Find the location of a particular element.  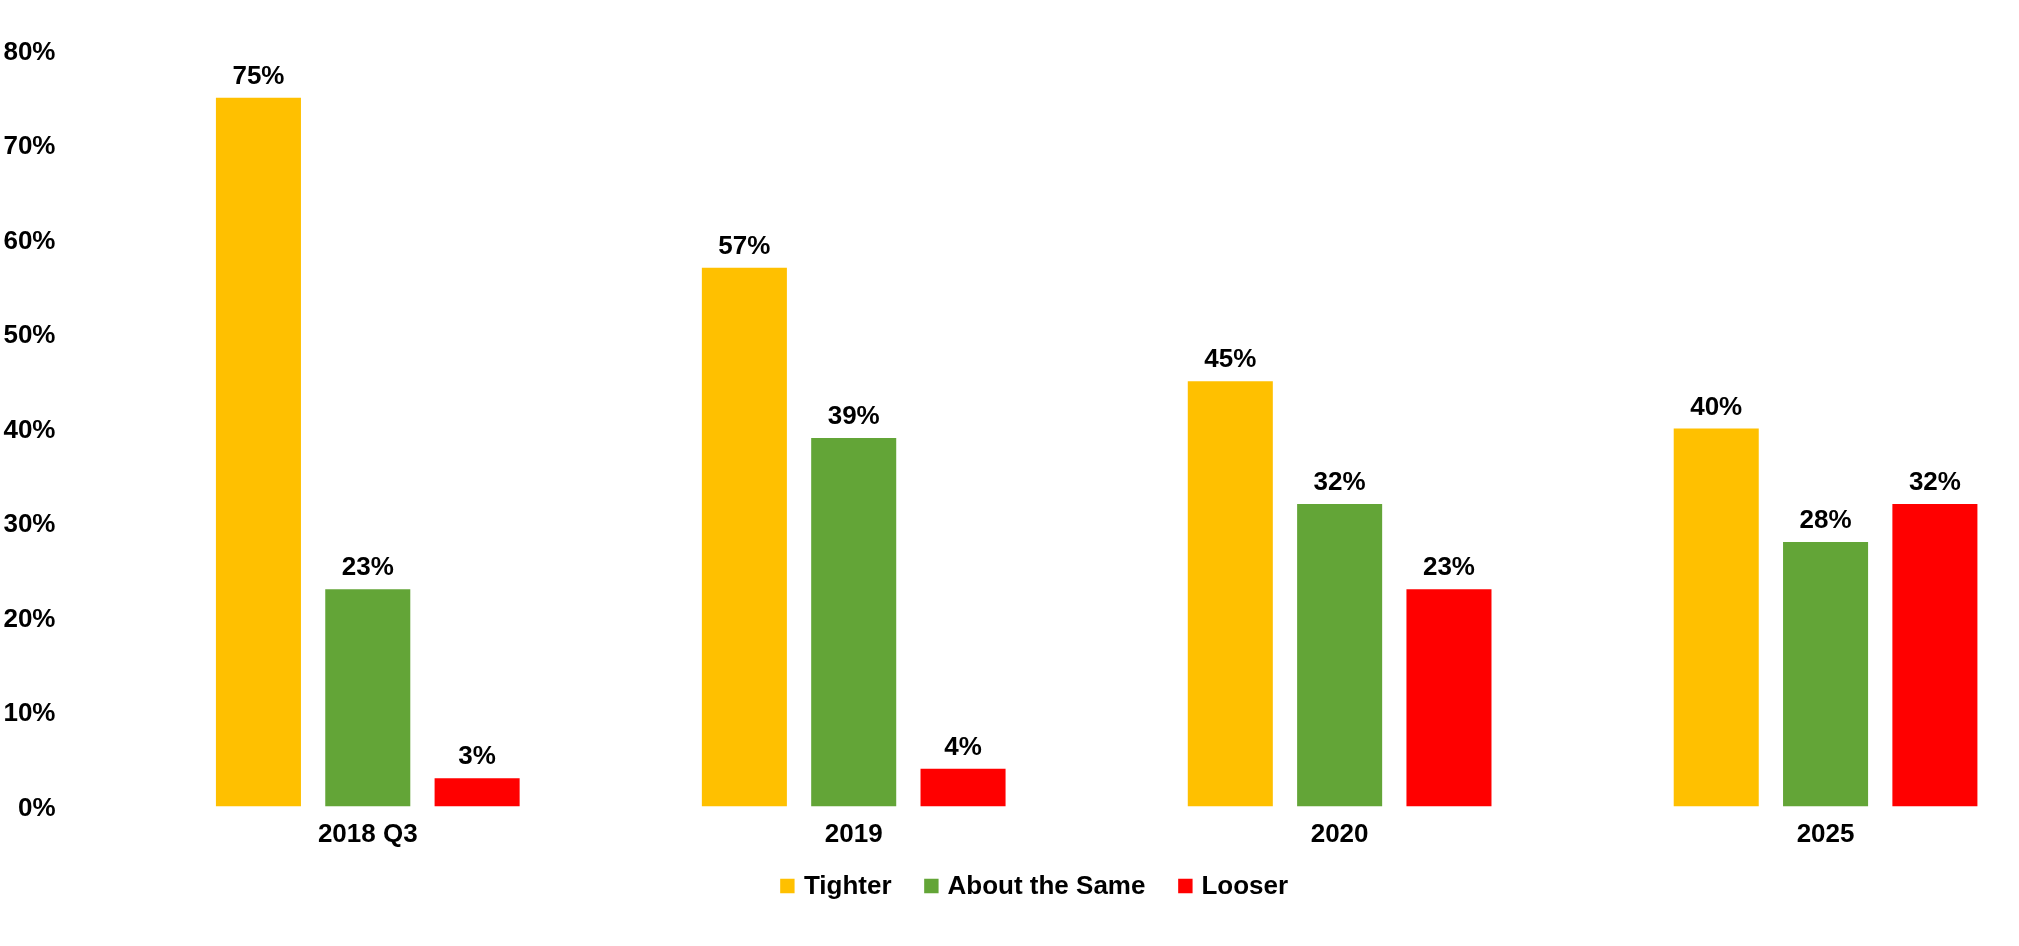

data-label: 57% is located at coordinates (744, 244).